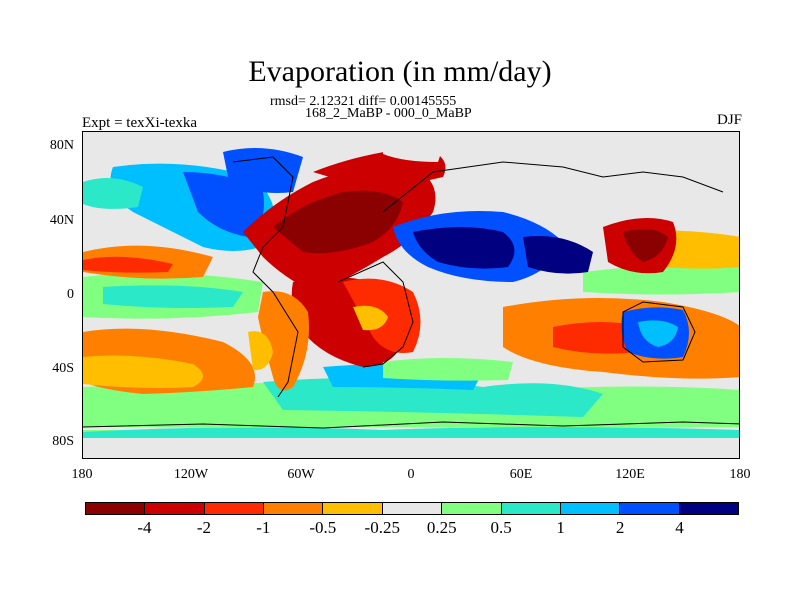 The image size is (800, 600). I want to click on x-tick-label: 60W, so click(301, 474).